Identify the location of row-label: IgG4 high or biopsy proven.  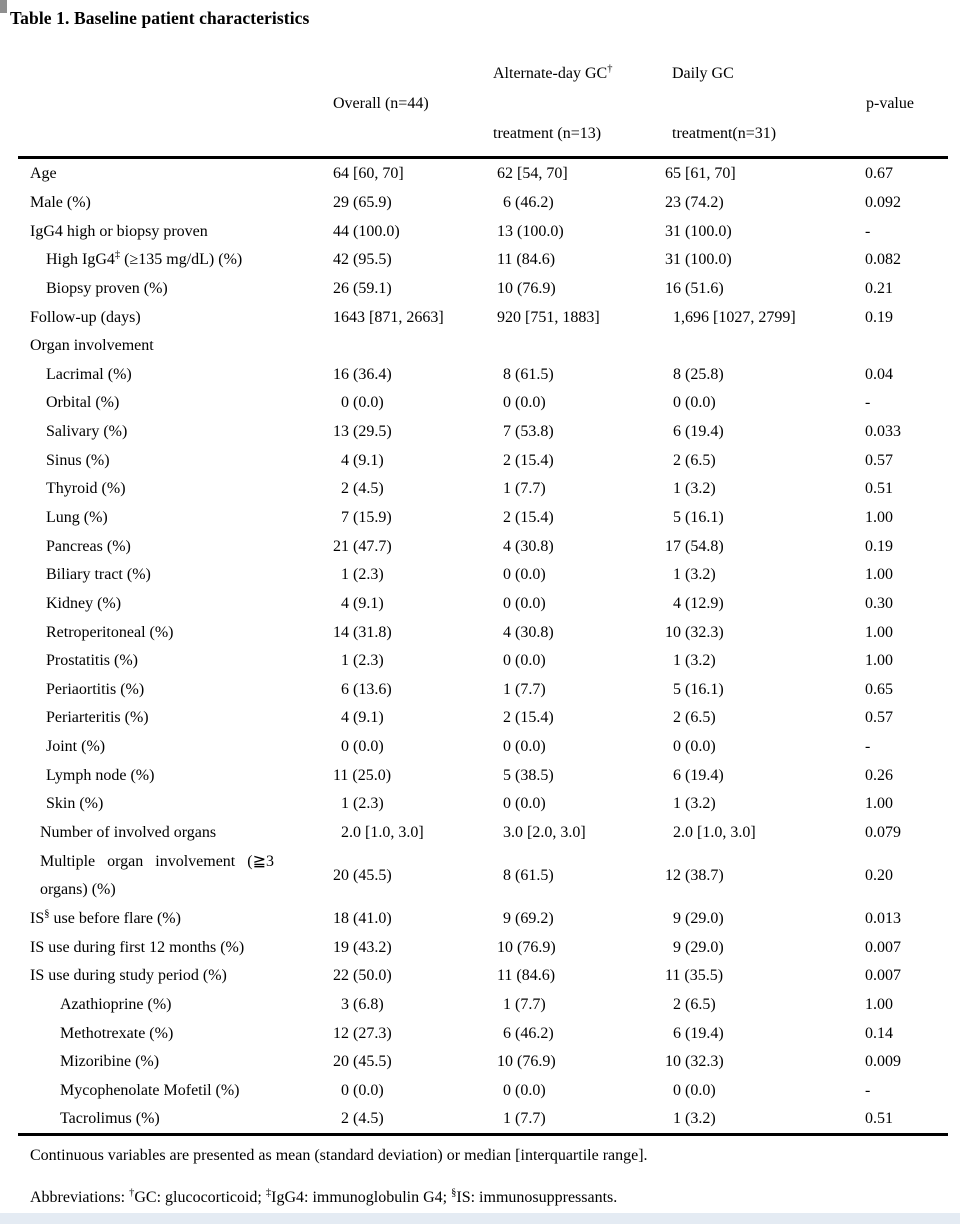
(119, 231).